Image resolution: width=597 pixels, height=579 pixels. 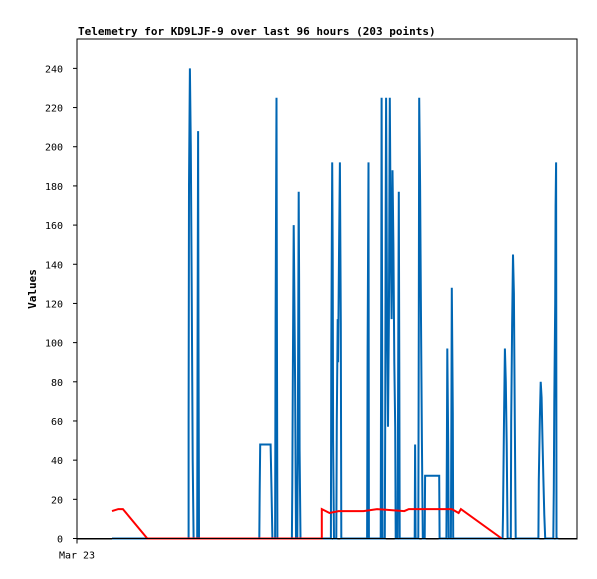 What do you see at coordinates (54, 304) in the screenshot?
I see `y-tick-label: 120` at bounding box center [54, 304].